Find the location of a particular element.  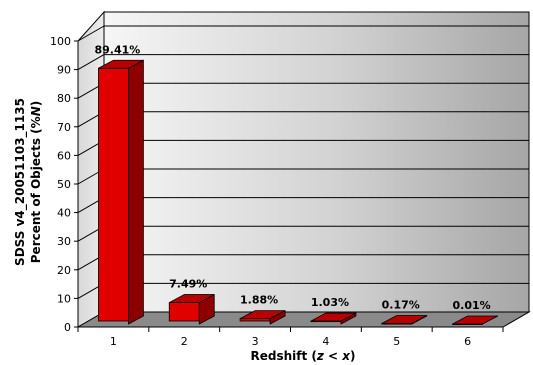

y-axis-title-line2: Percent of Objects (%N) is located at coordinates (36, 182).